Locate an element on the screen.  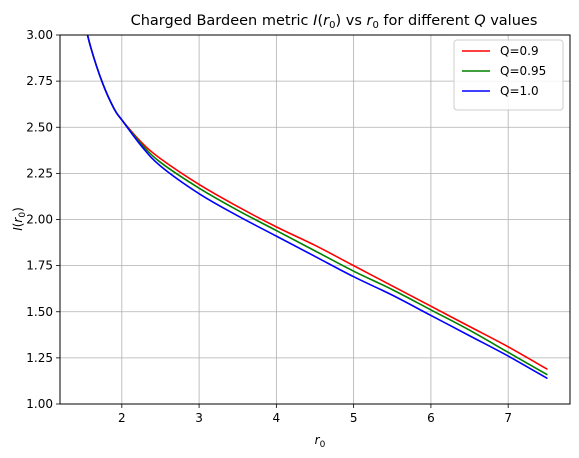
y-axis-label: I(r0) is located at coordinates (19, 219).